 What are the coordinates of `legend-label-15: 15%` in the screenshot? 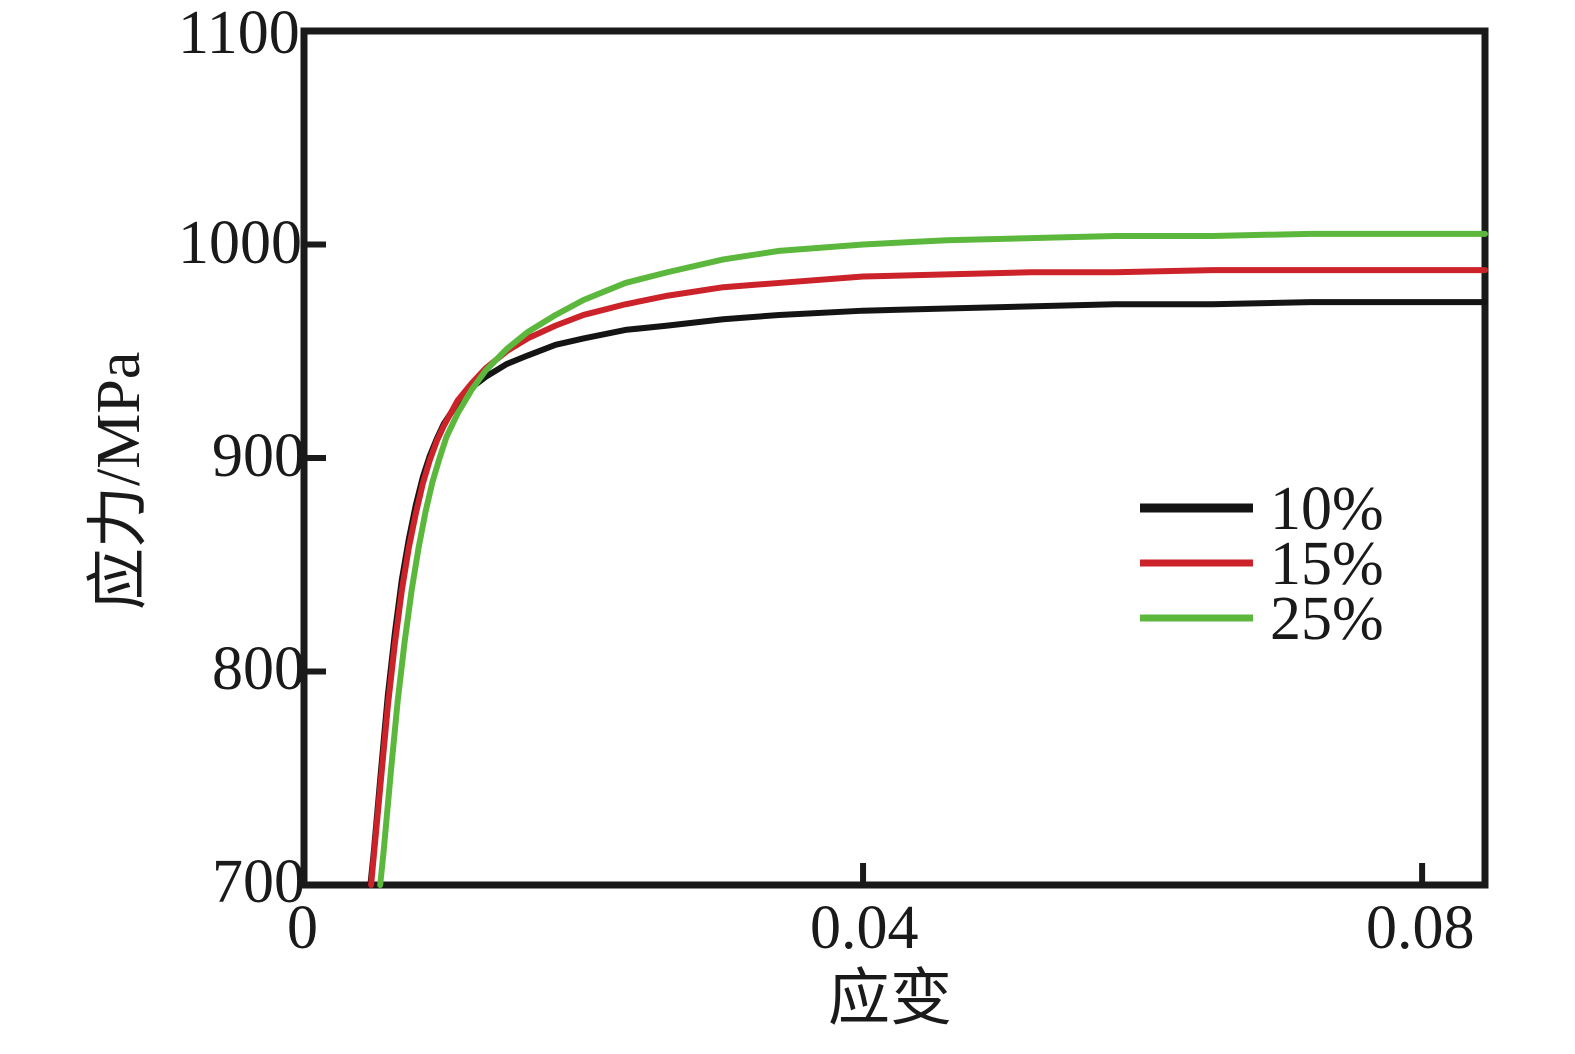 It's located at (1327, 564).